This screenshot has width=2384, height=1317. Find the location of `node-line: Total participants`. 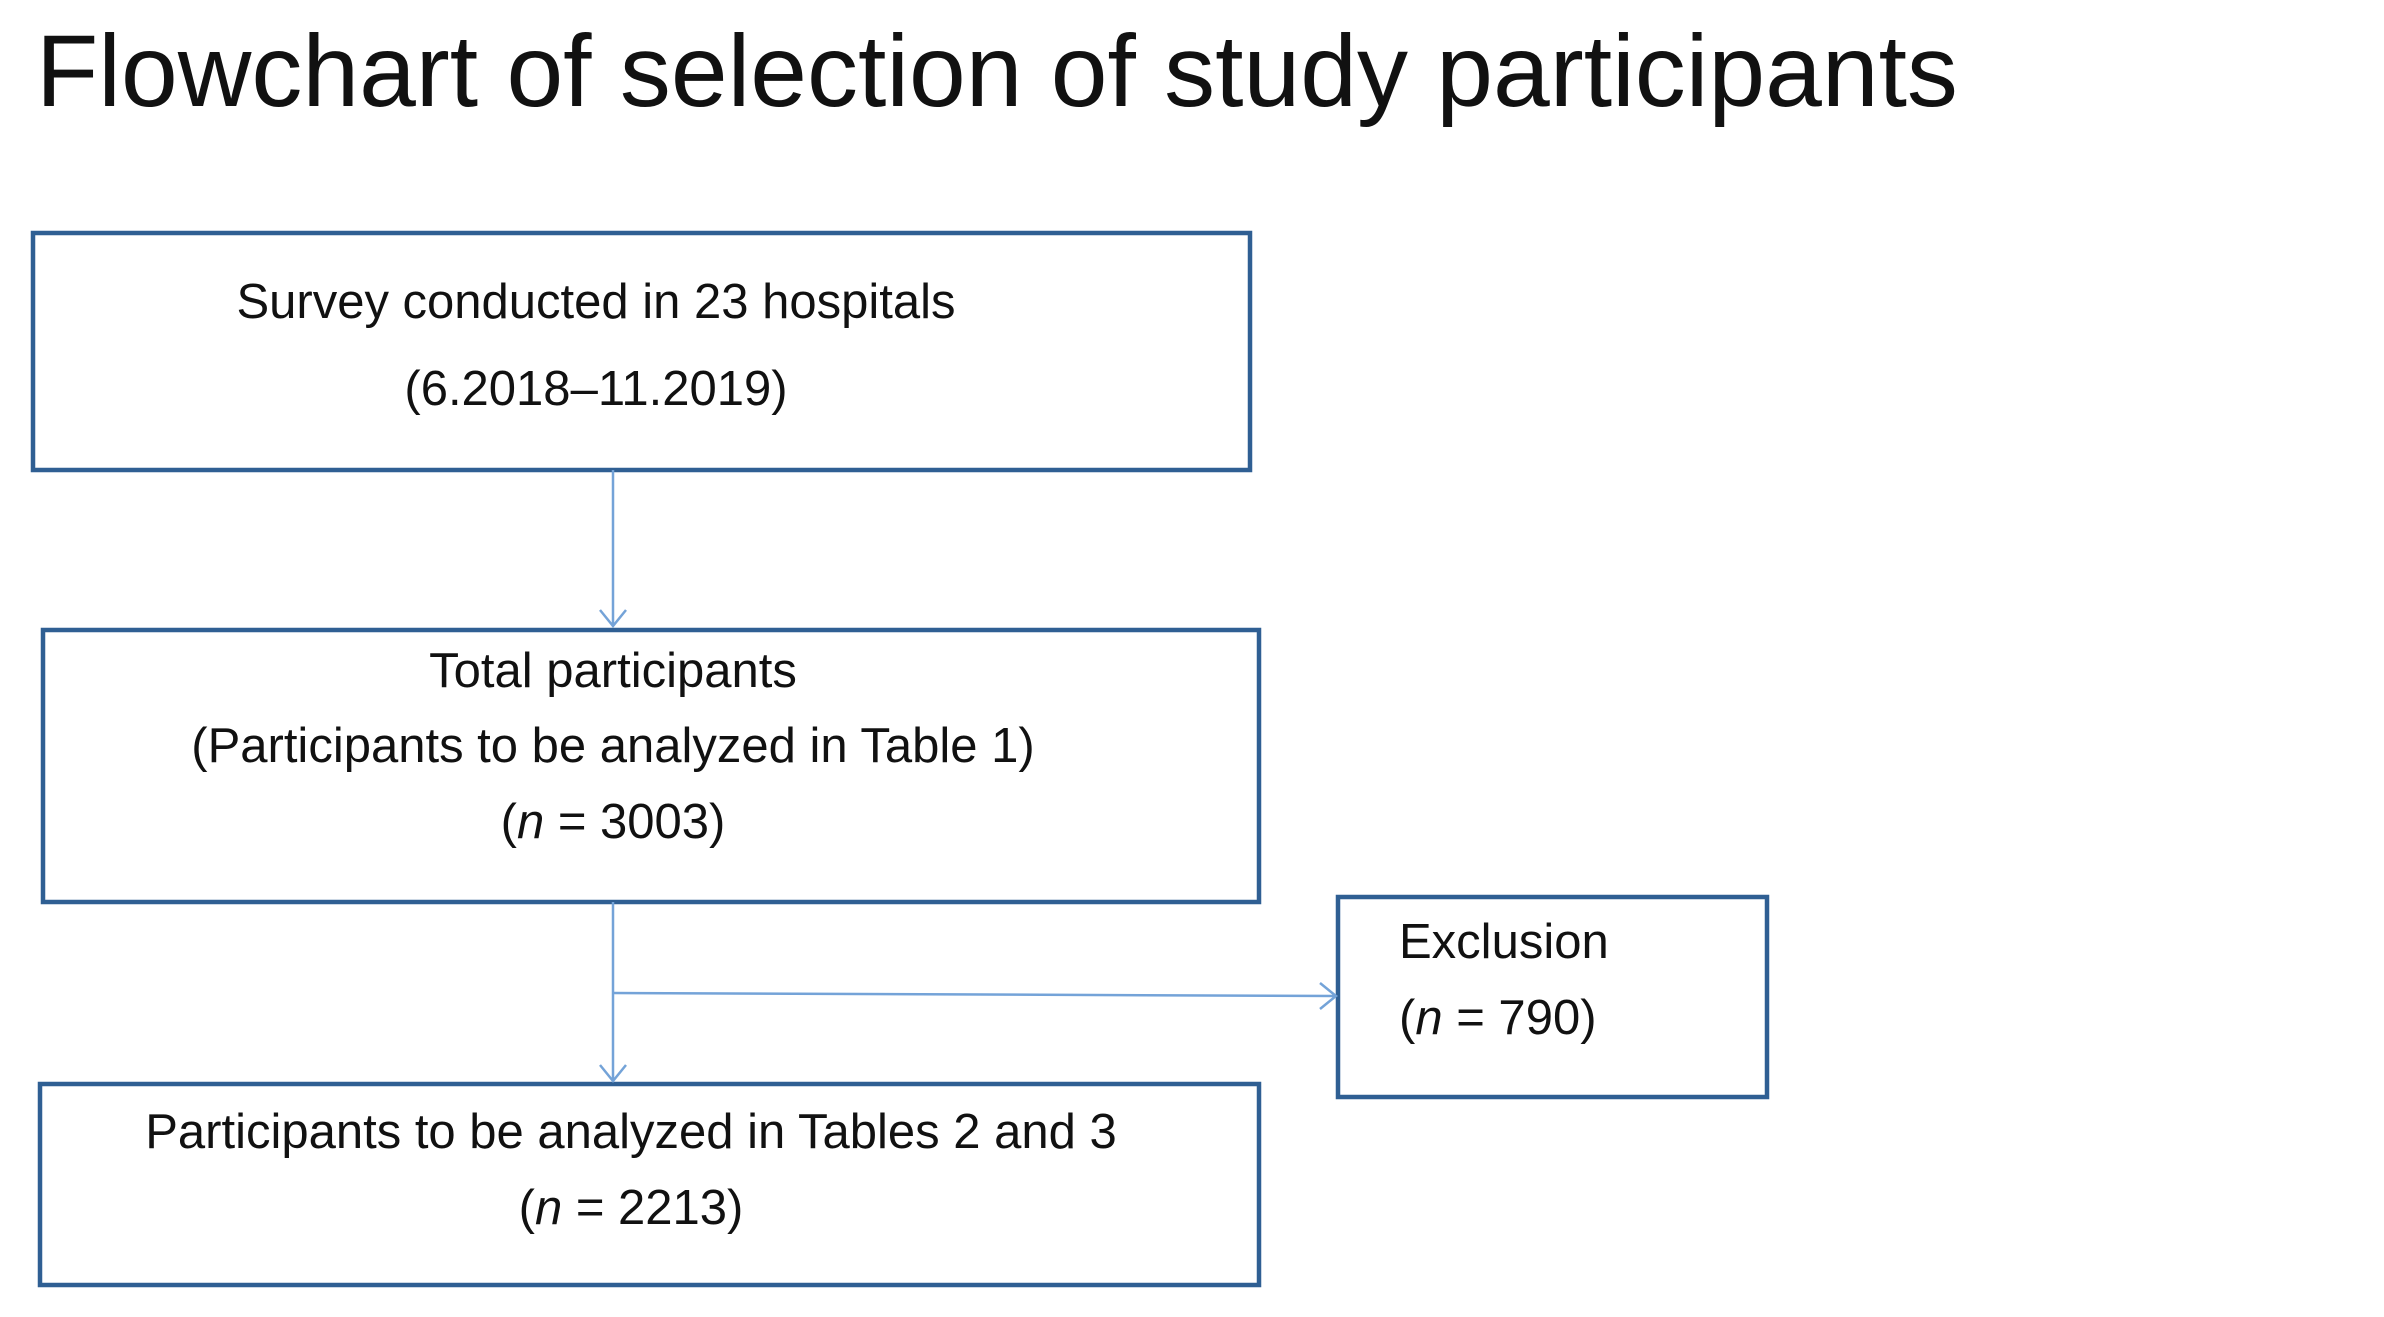

node-line: Total participants is located at coordinates (613, 671).